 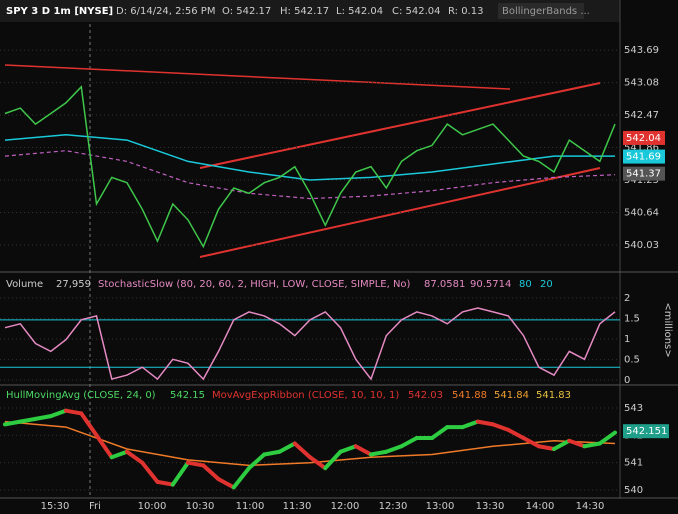 What do you see at coordinates (305, 395) in the screenshot?
I see `ribbon-study: MovAvgExpRibbon (CLOSE, 10, 10, 1)` at bounding box center [305, 395].